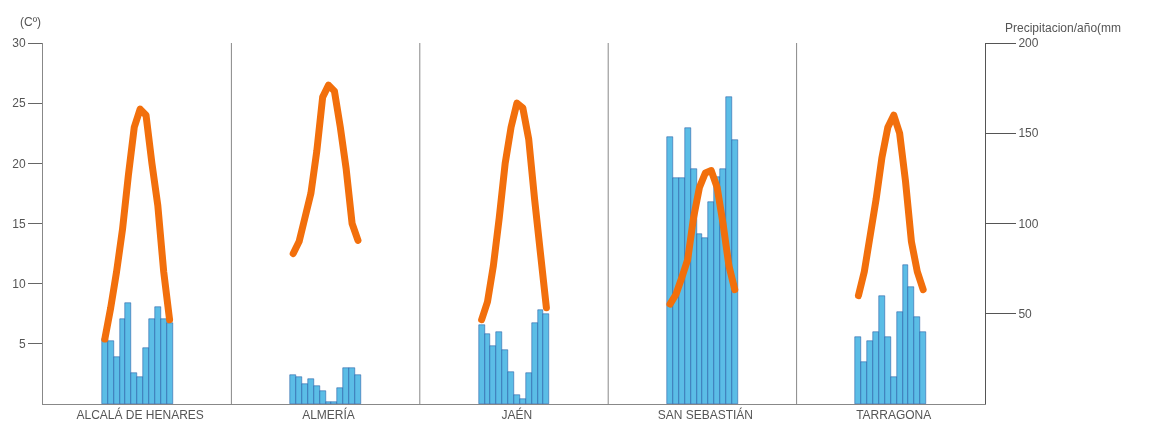 This screenshot has width=1170, height=436. Describe the element at coordinates (1028, 43) in the screenshot. I see `y2-tick-label: 200` at that location.